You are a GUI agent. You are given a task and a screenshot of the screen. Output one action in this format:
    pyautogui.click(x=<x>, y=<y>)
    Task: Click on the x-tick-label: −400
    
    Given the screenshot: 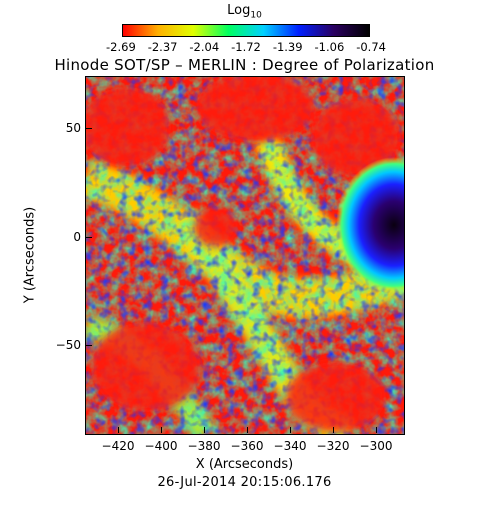 What is the action you would take?
    pyautogui.click(x=161, y=446)
    